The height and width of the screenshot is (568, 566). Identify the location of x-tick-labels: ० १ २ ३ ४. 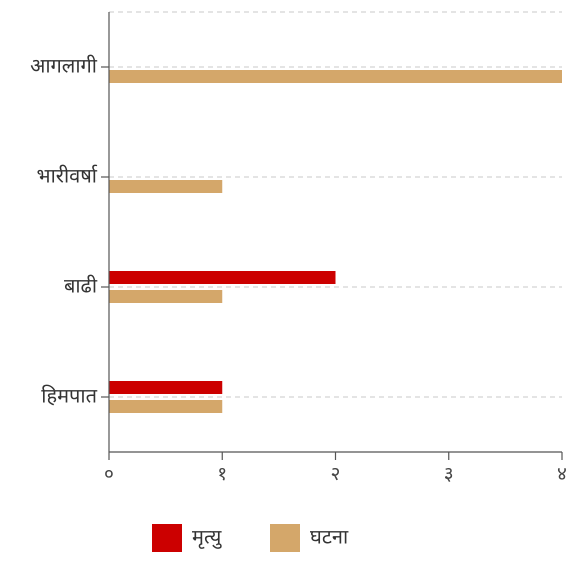
(335, 468).